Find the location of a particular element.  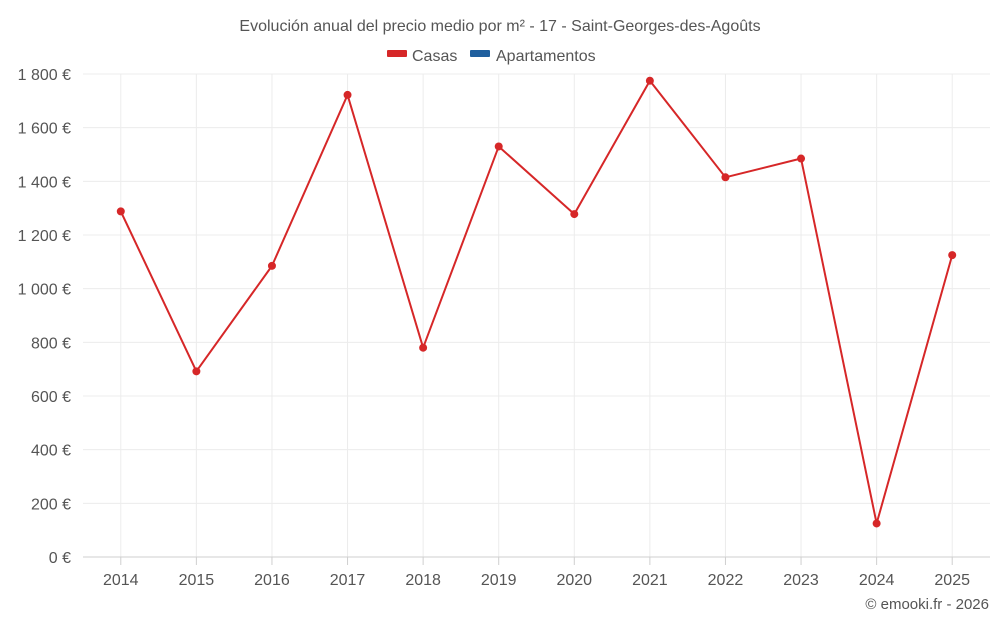

x-tick-label: 2023 is located at coordinates (801, 580).